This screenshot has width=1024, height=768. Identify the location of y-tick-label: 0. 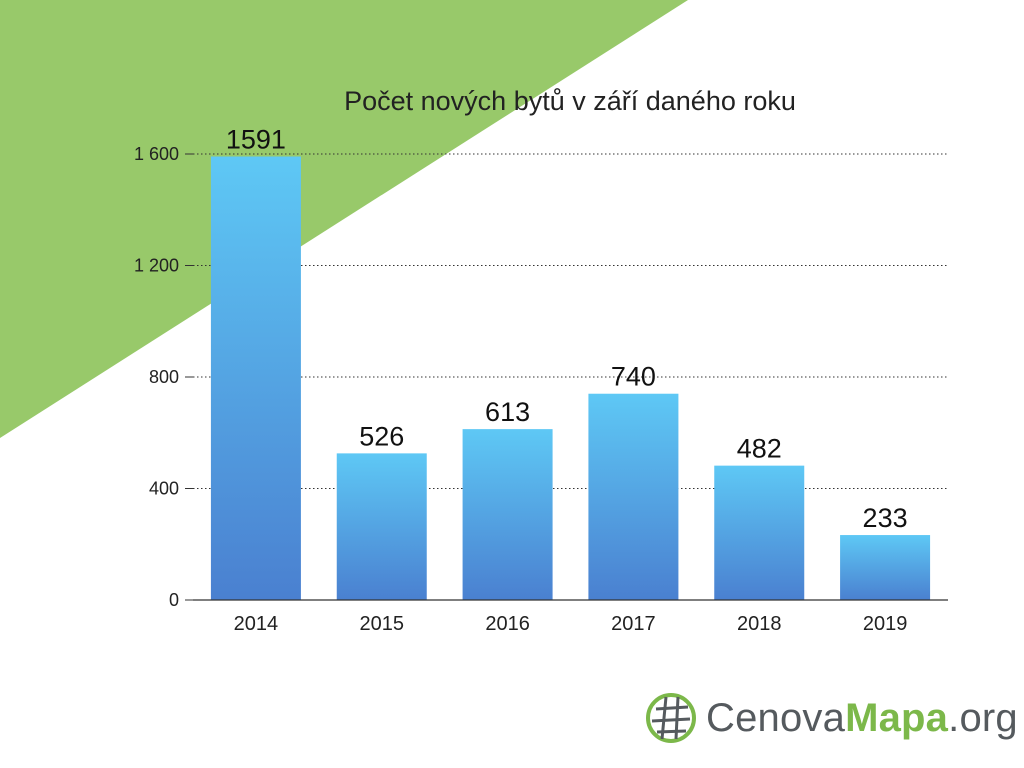
(174, 600).